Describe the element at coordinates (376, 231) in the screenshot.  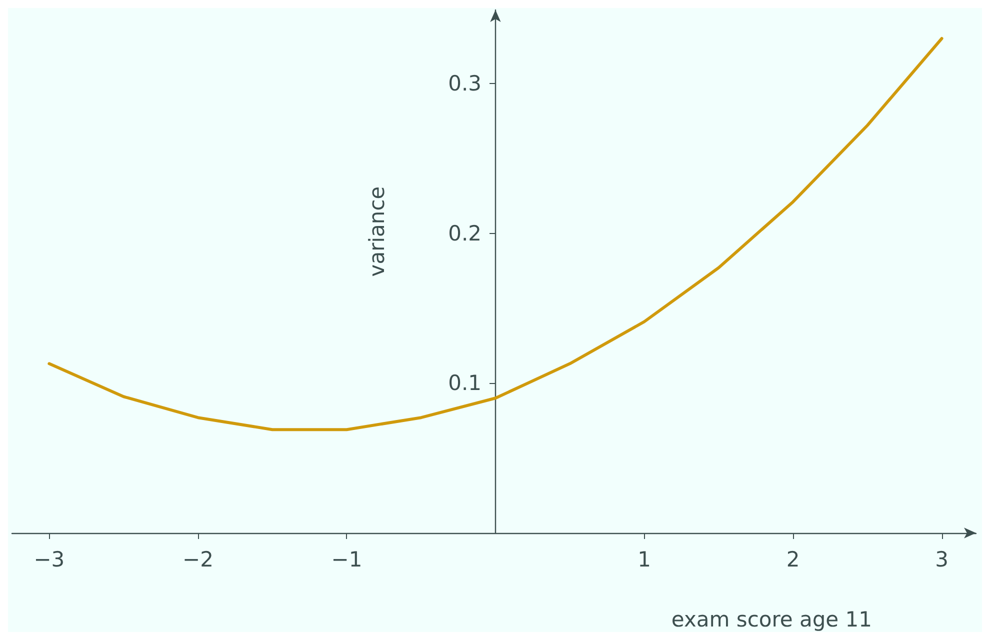
I see `y-axis-title: variance` at that location.